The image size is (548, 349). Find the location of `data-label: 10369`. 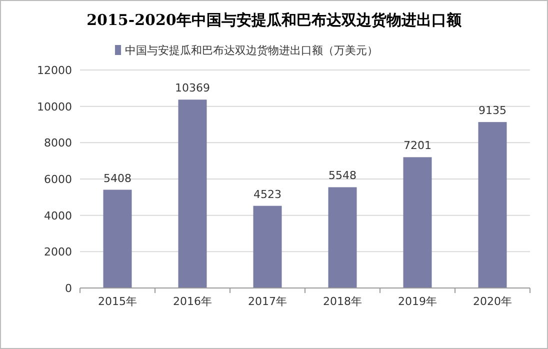

data-label: 10369 is located at coordinates (192, 88).